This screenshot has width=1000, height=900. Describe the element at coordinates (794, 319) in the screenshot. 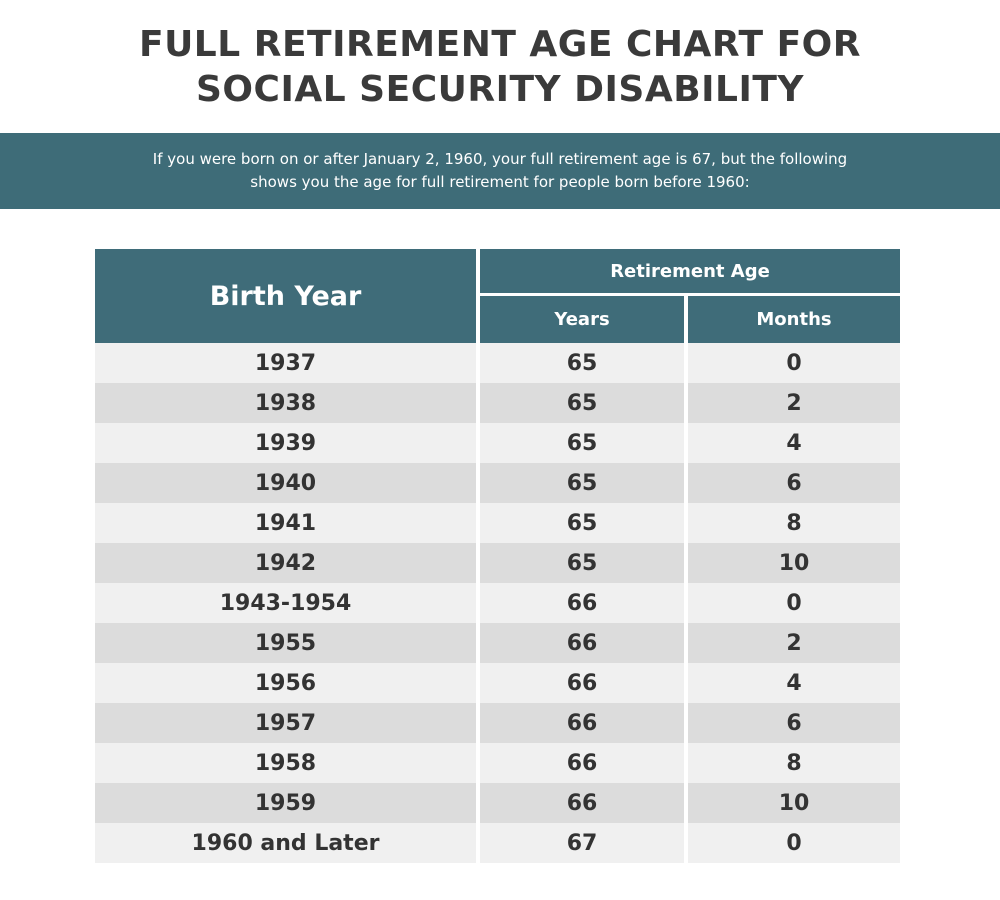

I see `header-months: Months` at that location.